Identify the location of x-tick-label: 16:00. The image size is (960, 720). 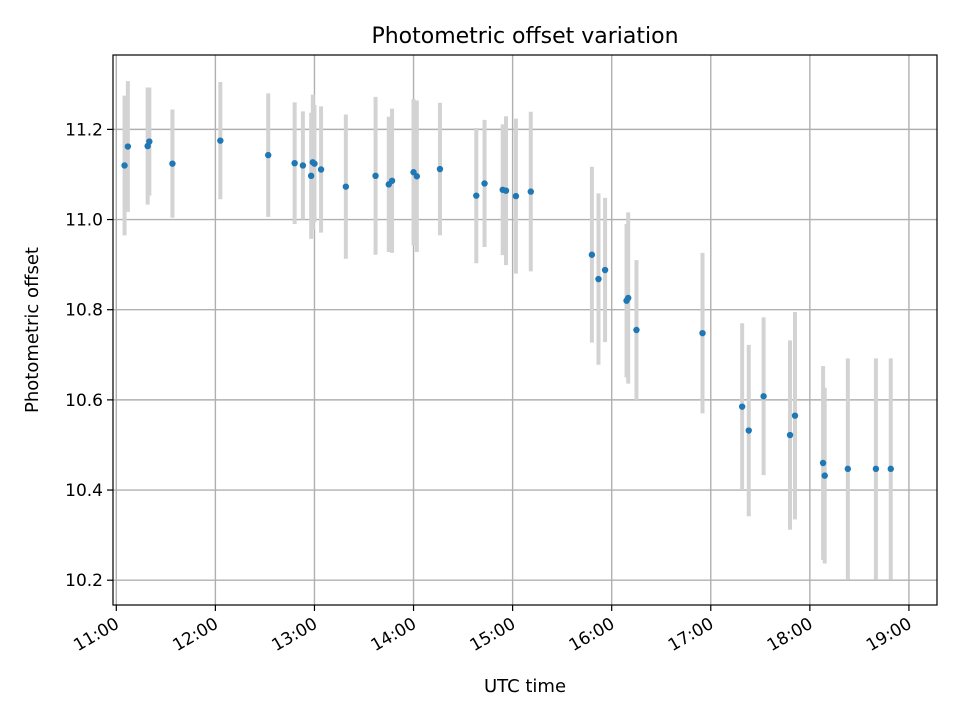
(592, 635).